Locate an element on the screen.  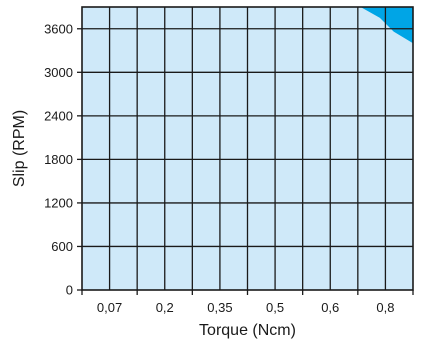
x-tick-label: 0,6 is located at coordinates (330, 307).